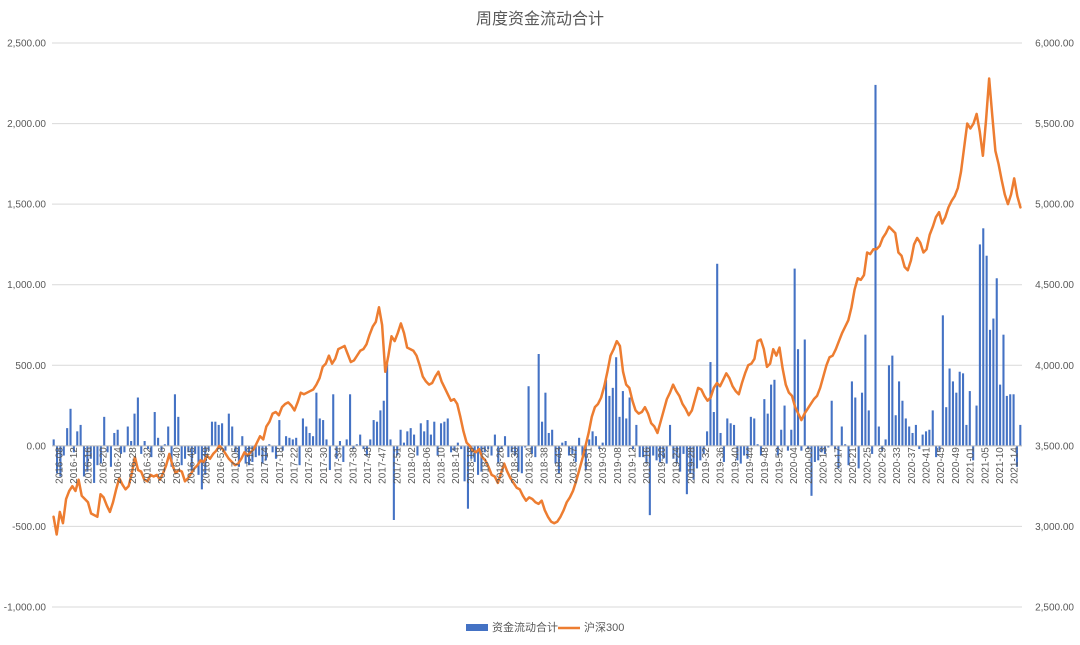 The width and height of the screenshot is (1080, 645). Describe the element at coordinates (941, 465) in the screenshot. I see `x-tick-label: 2020-45` at that location.